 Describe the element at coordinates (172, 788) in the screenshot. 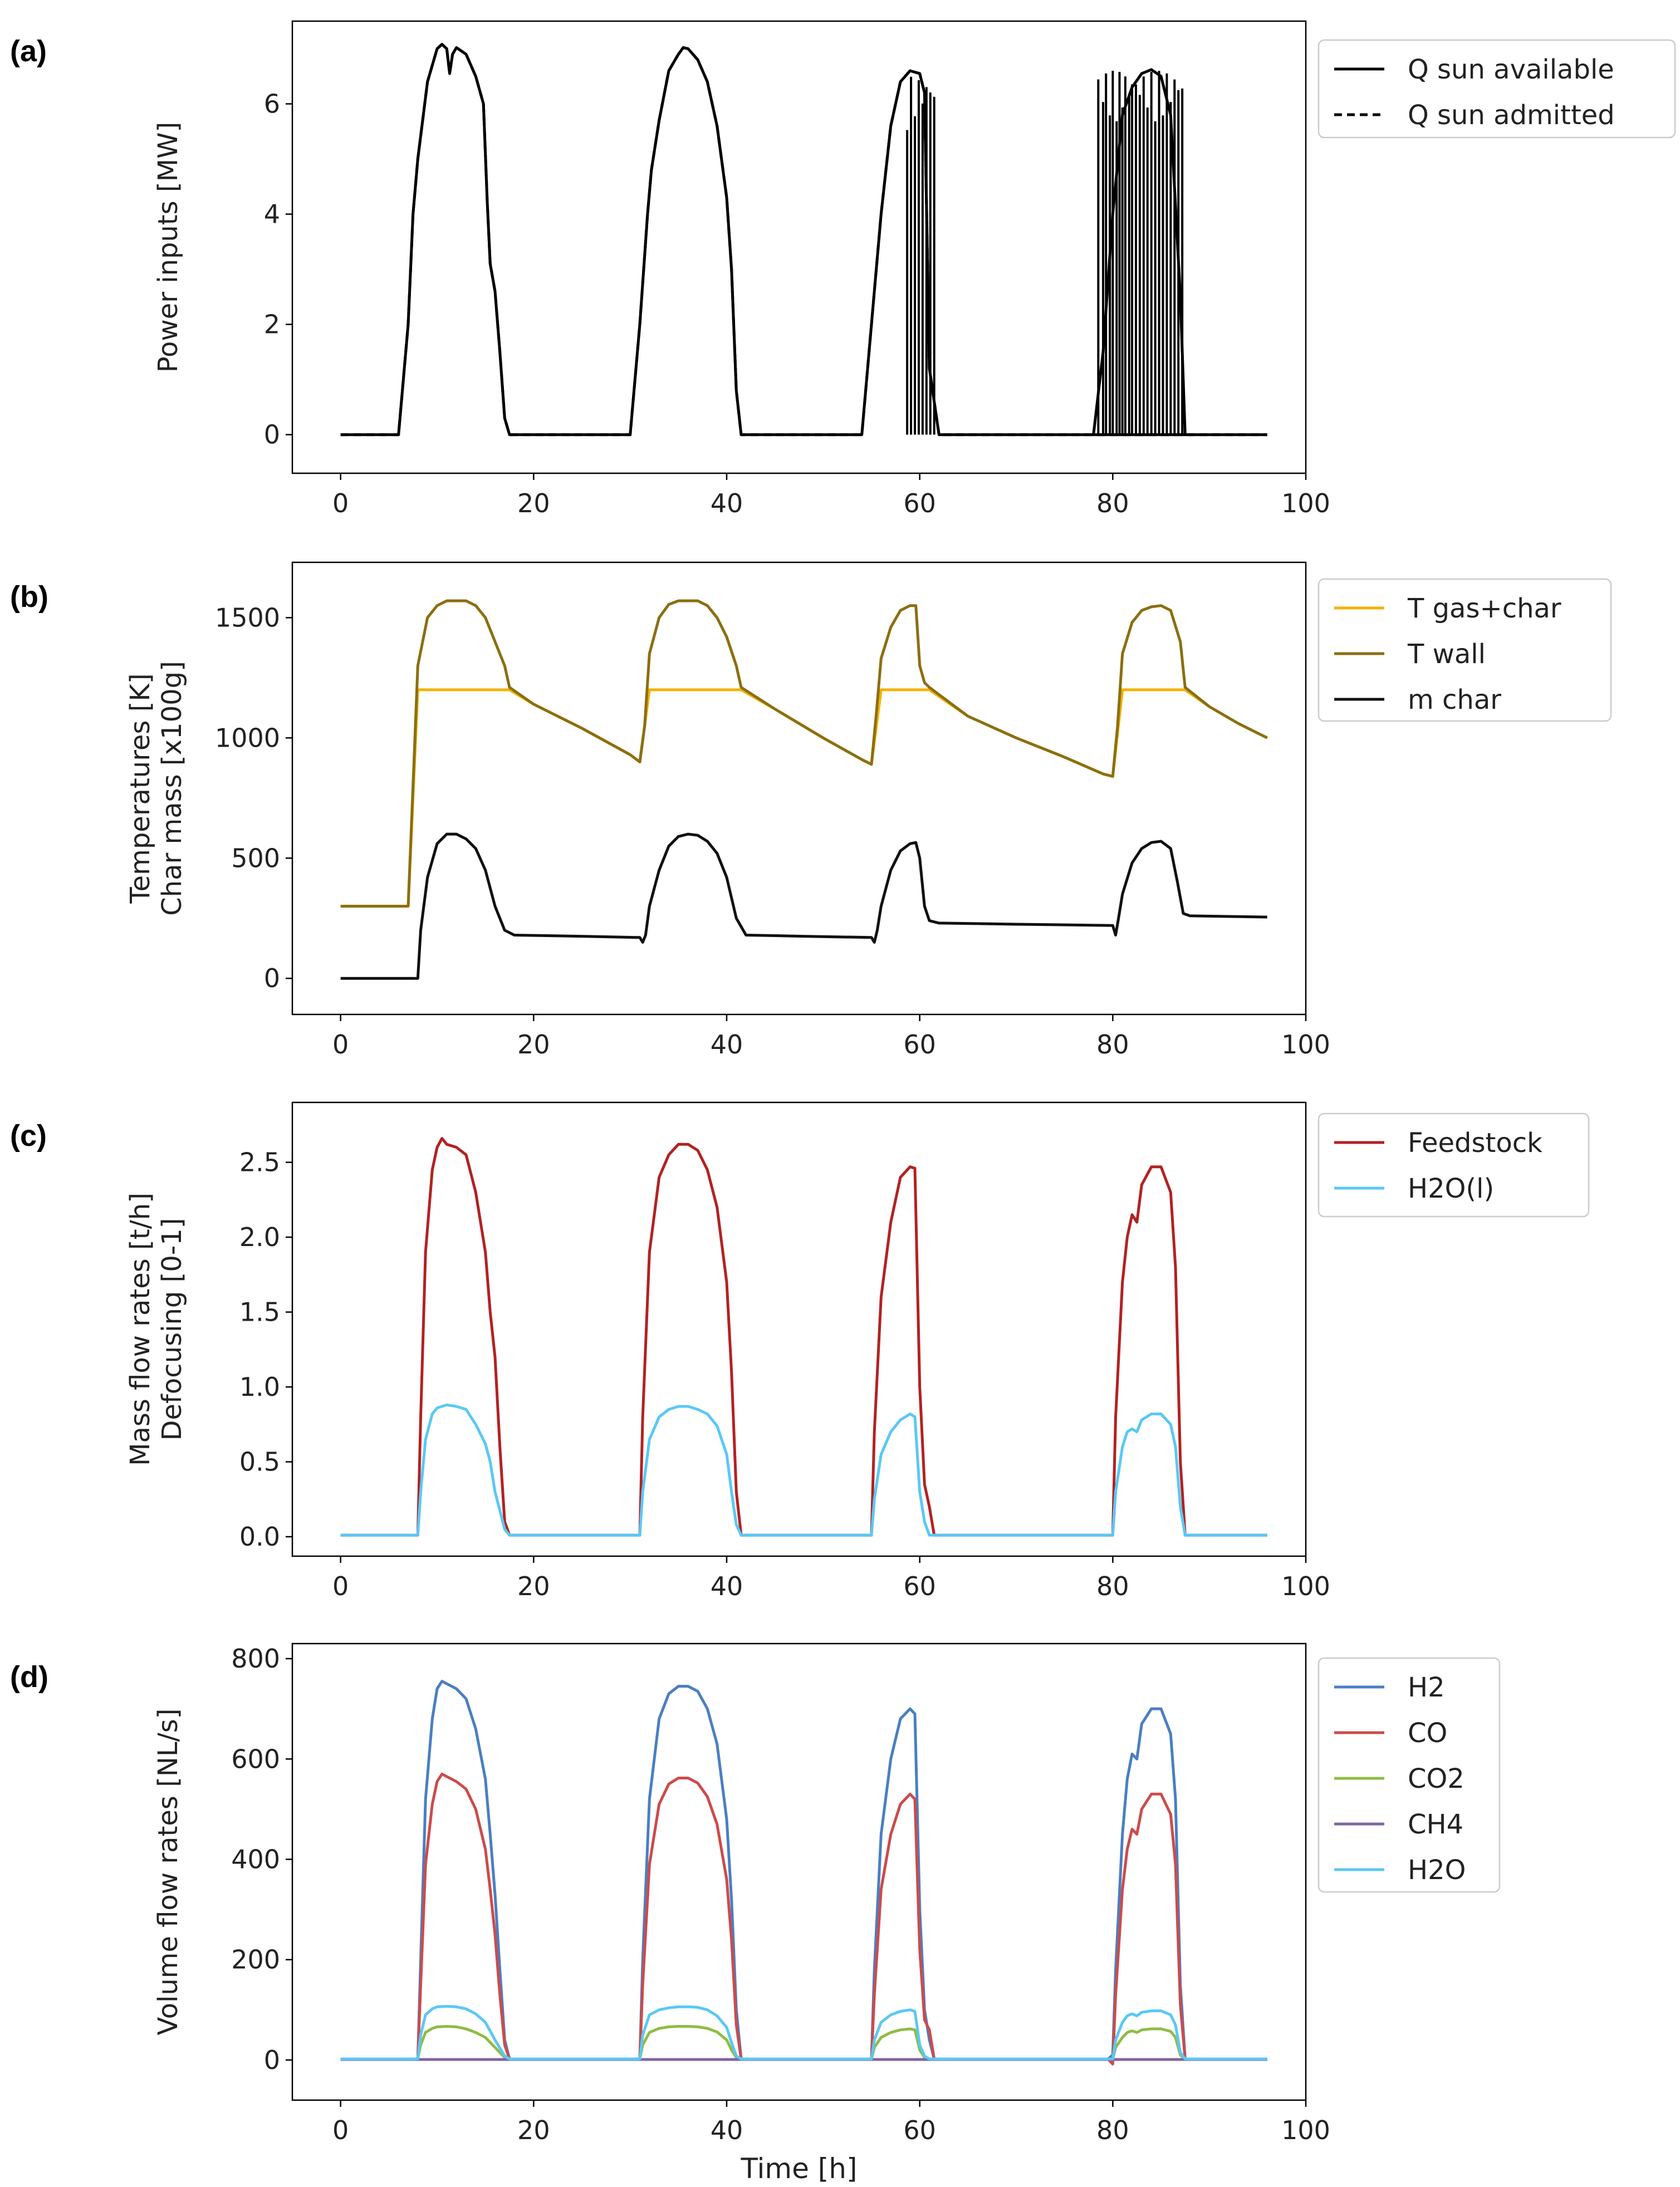

I see `y-axis-label-2: Char mass [x100g]` at that location.